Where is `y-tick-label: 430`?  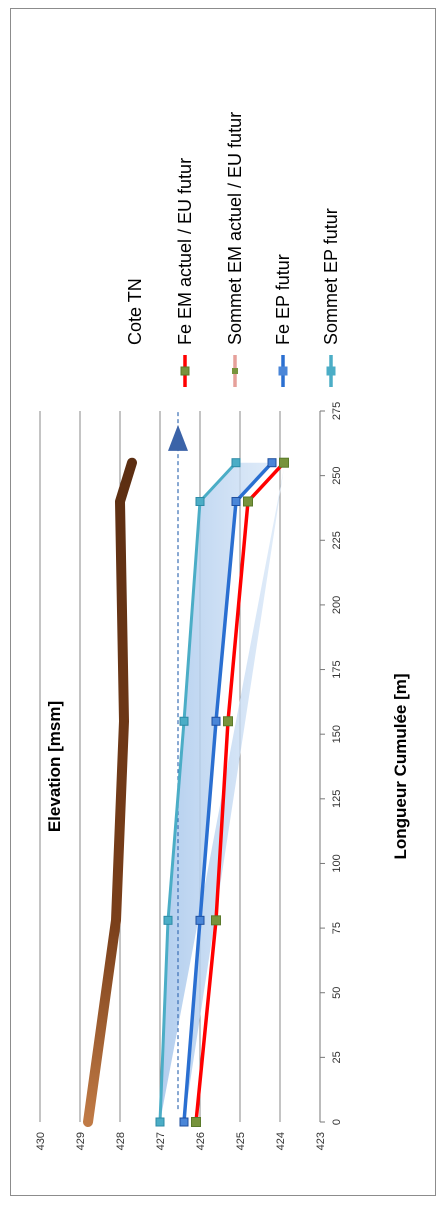 y-tick-label: 430 is located at coordinates (41, 1141).